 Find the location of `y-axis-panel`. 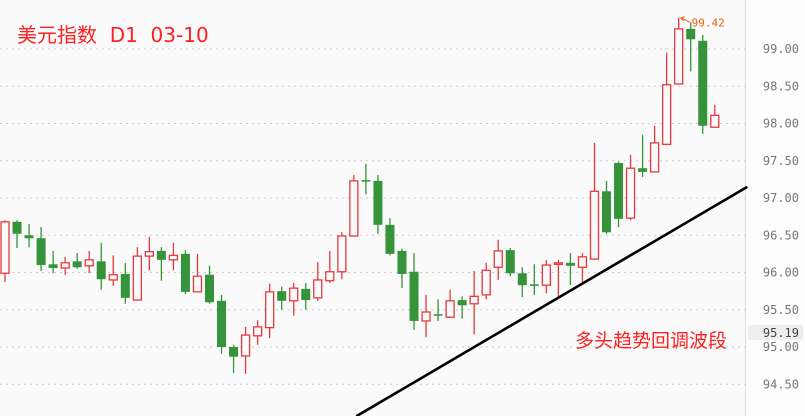

y-axis-panel is located at coordinates (775, 208).